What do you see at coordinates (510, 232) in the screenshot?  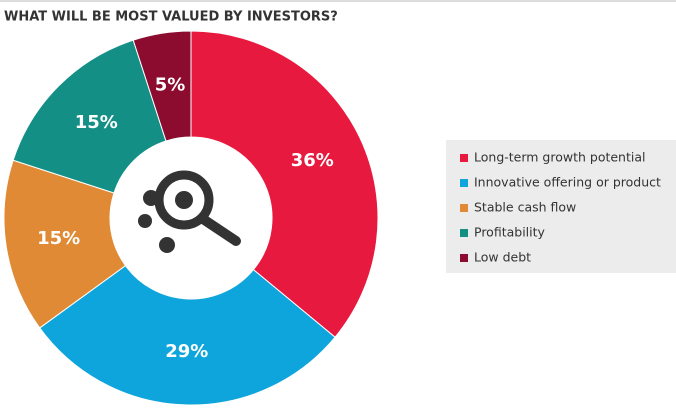 I see `legend-label: Profitability` at bounding box center [510, 232].